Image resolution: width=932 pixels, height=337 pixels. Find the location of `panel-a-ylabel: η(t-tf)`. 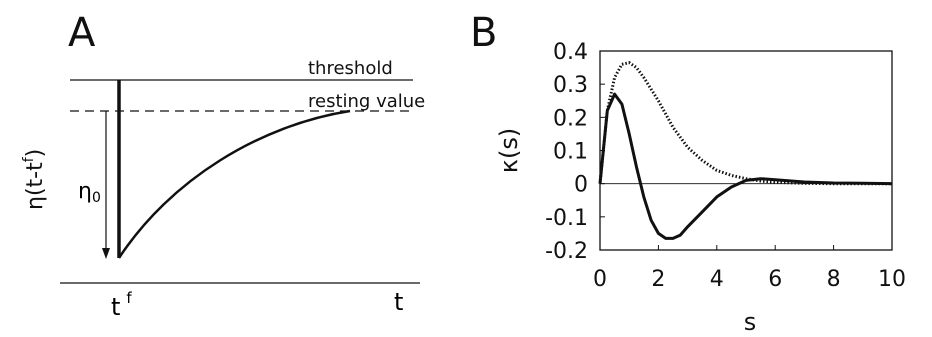

panel-a-ylabel: η(t-tf) is located at coordinates (34, 179).